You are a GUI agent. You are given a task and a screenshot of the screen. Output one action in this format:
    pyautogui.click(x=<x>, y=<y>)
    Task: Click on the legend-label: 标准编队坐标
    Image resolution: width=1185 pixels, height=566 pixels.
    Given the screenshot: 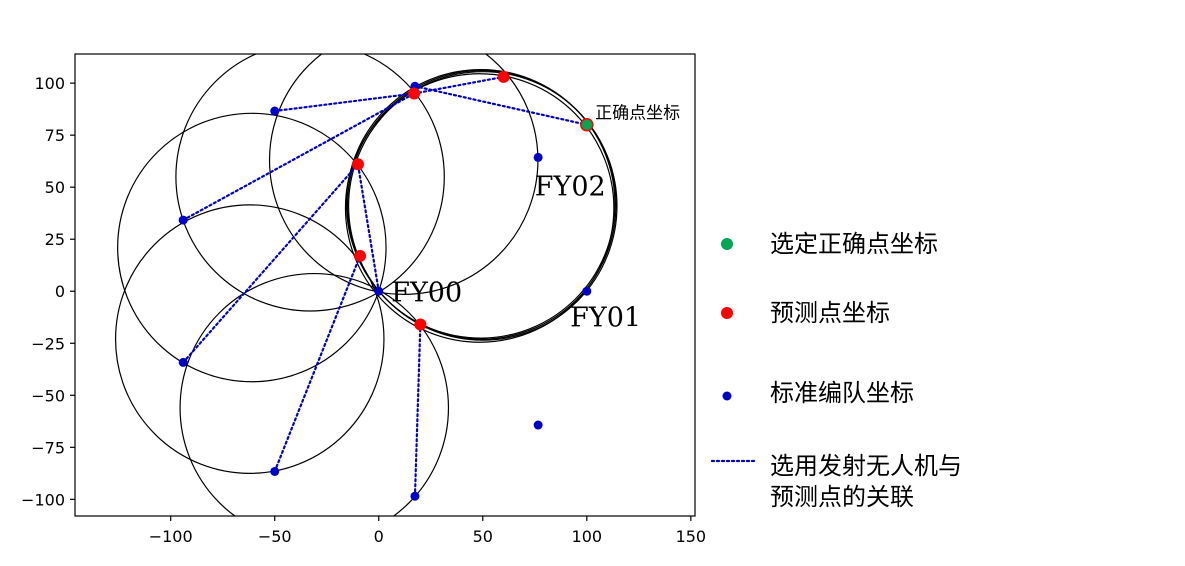 What is the action you would take?
    pyautogui.click(x=842, y=393)
    